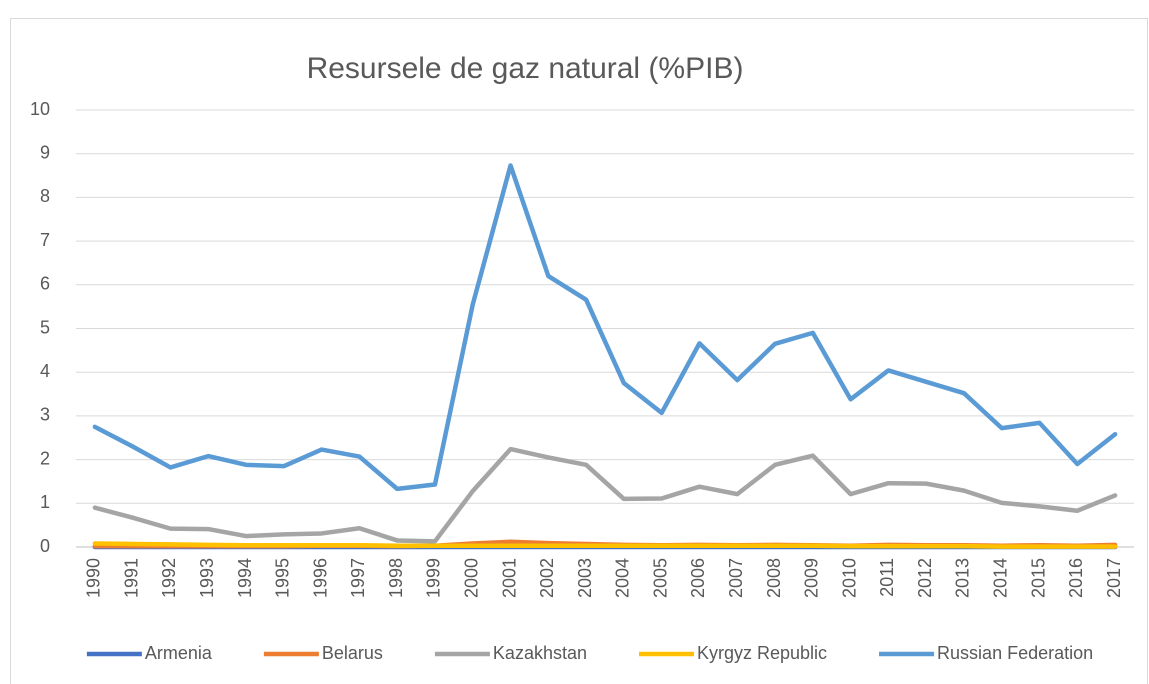  Describe the element at coordinates (283, 578) in the screenshot. I see `x-tick-label: 1995` at that location.